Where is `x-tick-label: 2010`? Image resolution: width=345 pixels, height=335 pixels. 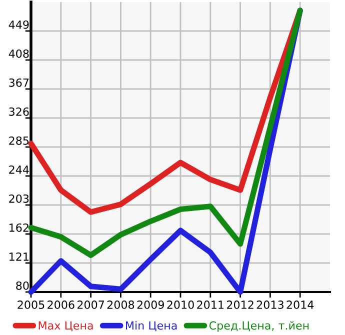 x-tick-label: 2010 is located at coordinates (180, 304).